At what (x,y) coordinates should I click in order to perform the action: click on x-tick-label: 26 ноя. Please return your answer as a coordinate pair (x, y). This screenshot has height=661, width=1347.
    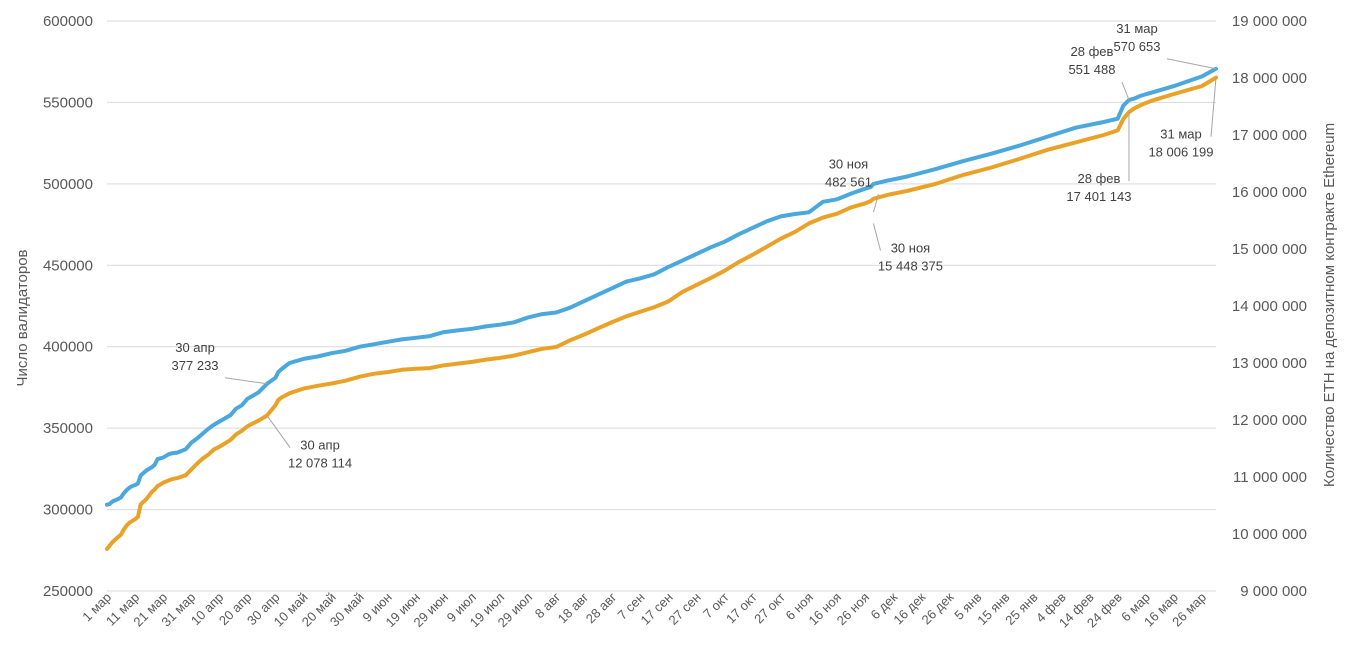
    Looking at the image, I should click on (853, 609).